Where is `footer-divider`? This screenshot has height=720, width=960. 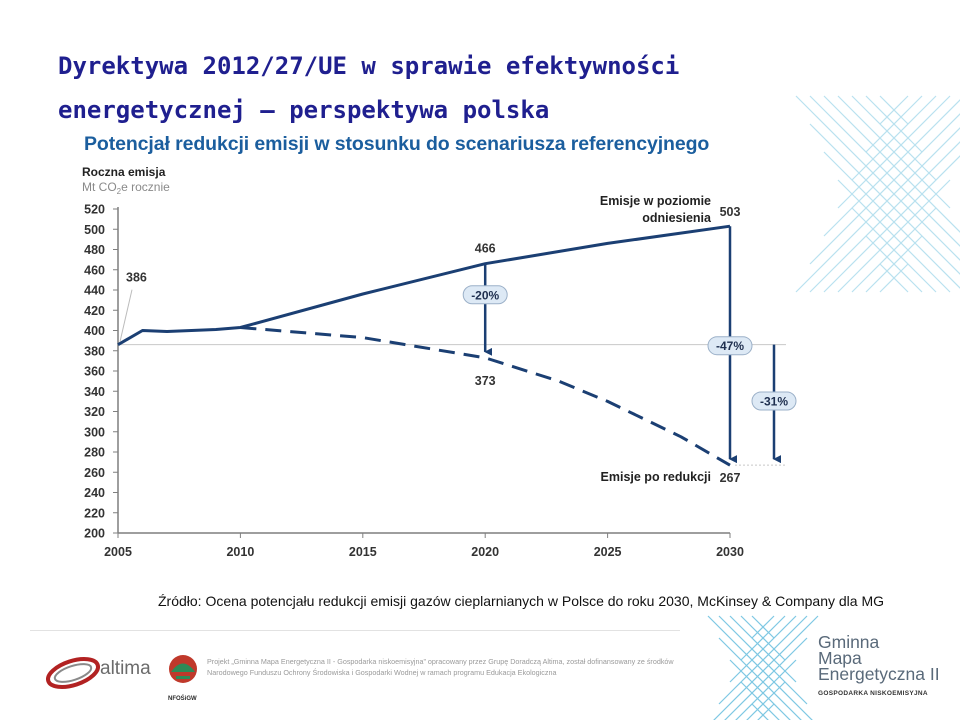 footer-divider is located at coordinates (355, 630).